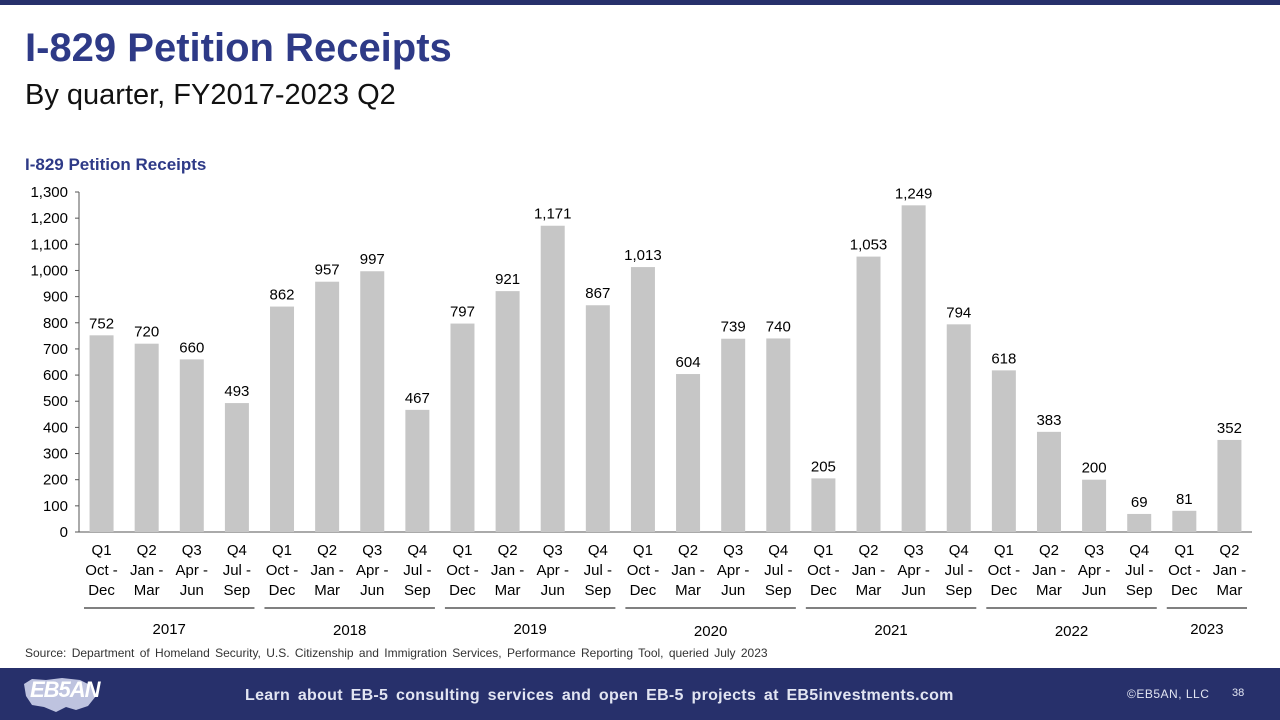 The image size is (1280, 720). Describe the element at coordinates (101, 323) in the screenshot. I see `bar-value-label: 752` at that location.